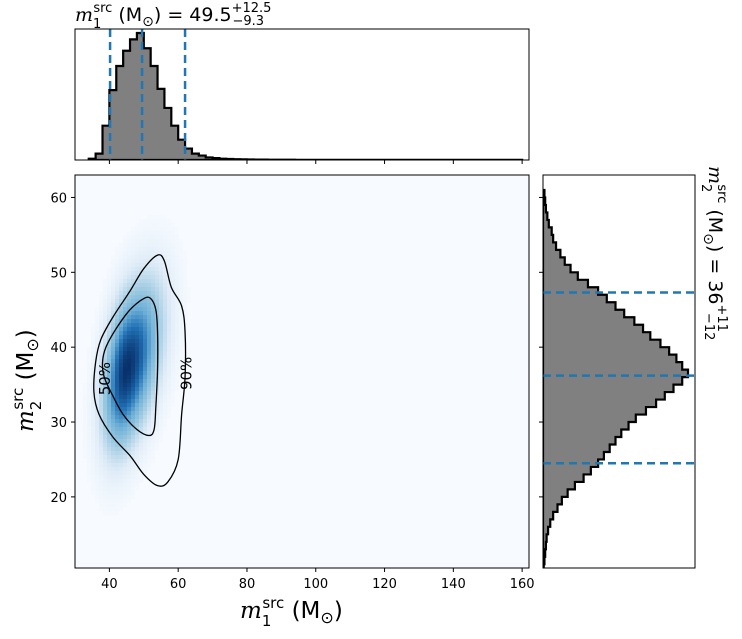  Describe the element at coordinates (318, 580) in the screenshot. I see `joint-x-ticks: 40 60 80 100 120 140 160` at that location.